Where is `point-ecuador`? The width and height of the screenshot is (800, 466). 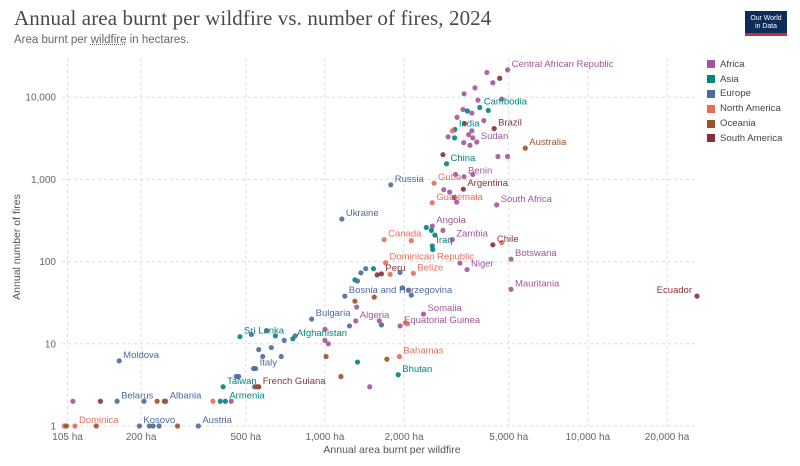 point-ecuador is located at coordinates (697, 296).